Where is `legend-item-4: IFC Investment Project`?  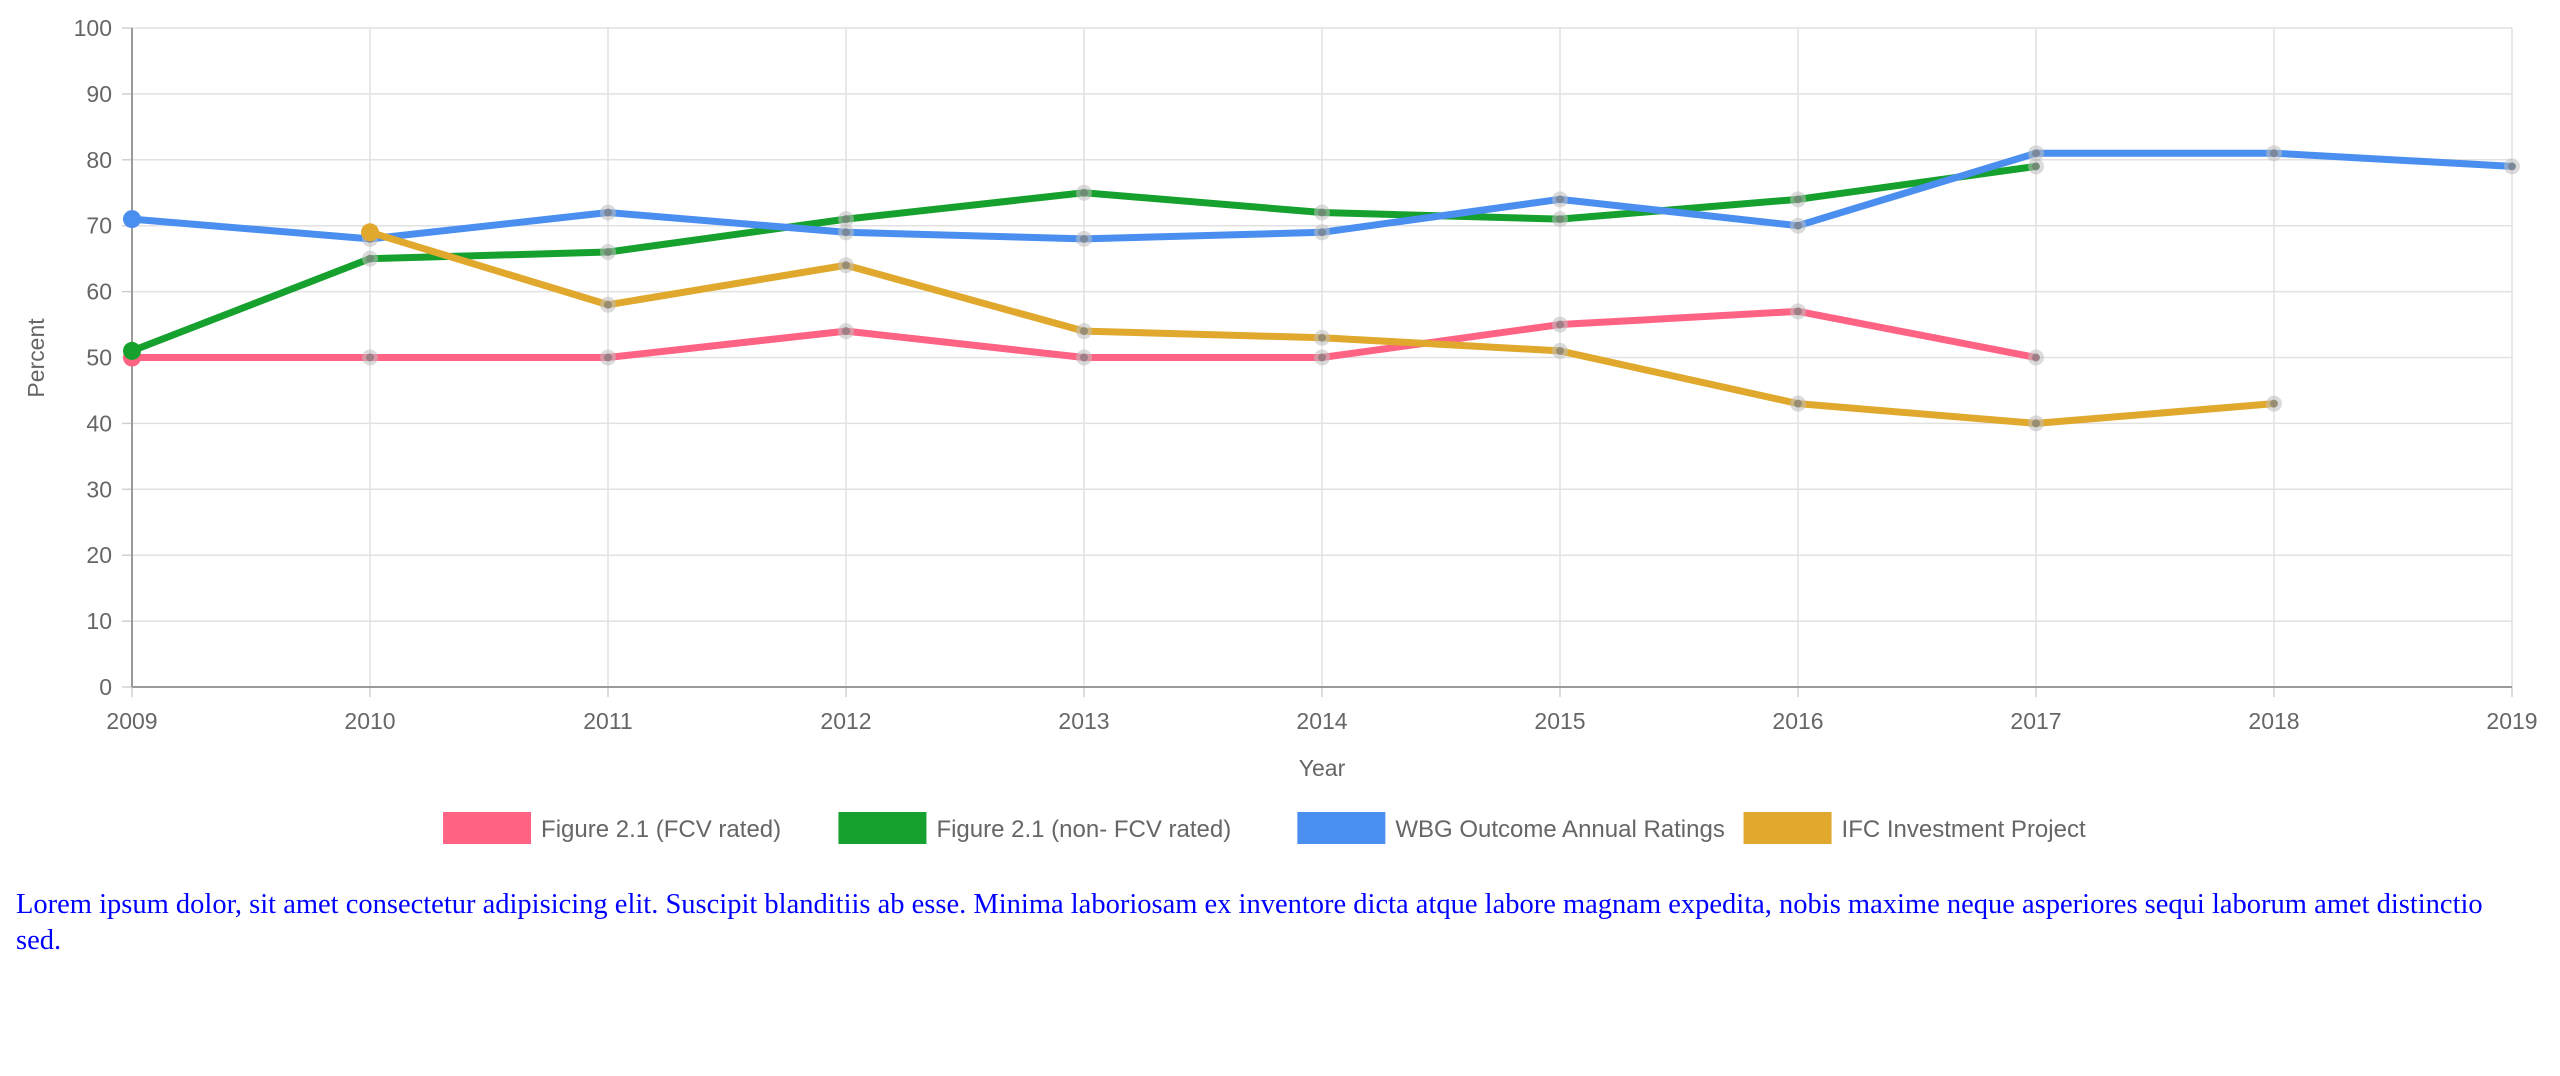
legend-item-4: IFC Investment Project is located at coordinates (1914, 828).